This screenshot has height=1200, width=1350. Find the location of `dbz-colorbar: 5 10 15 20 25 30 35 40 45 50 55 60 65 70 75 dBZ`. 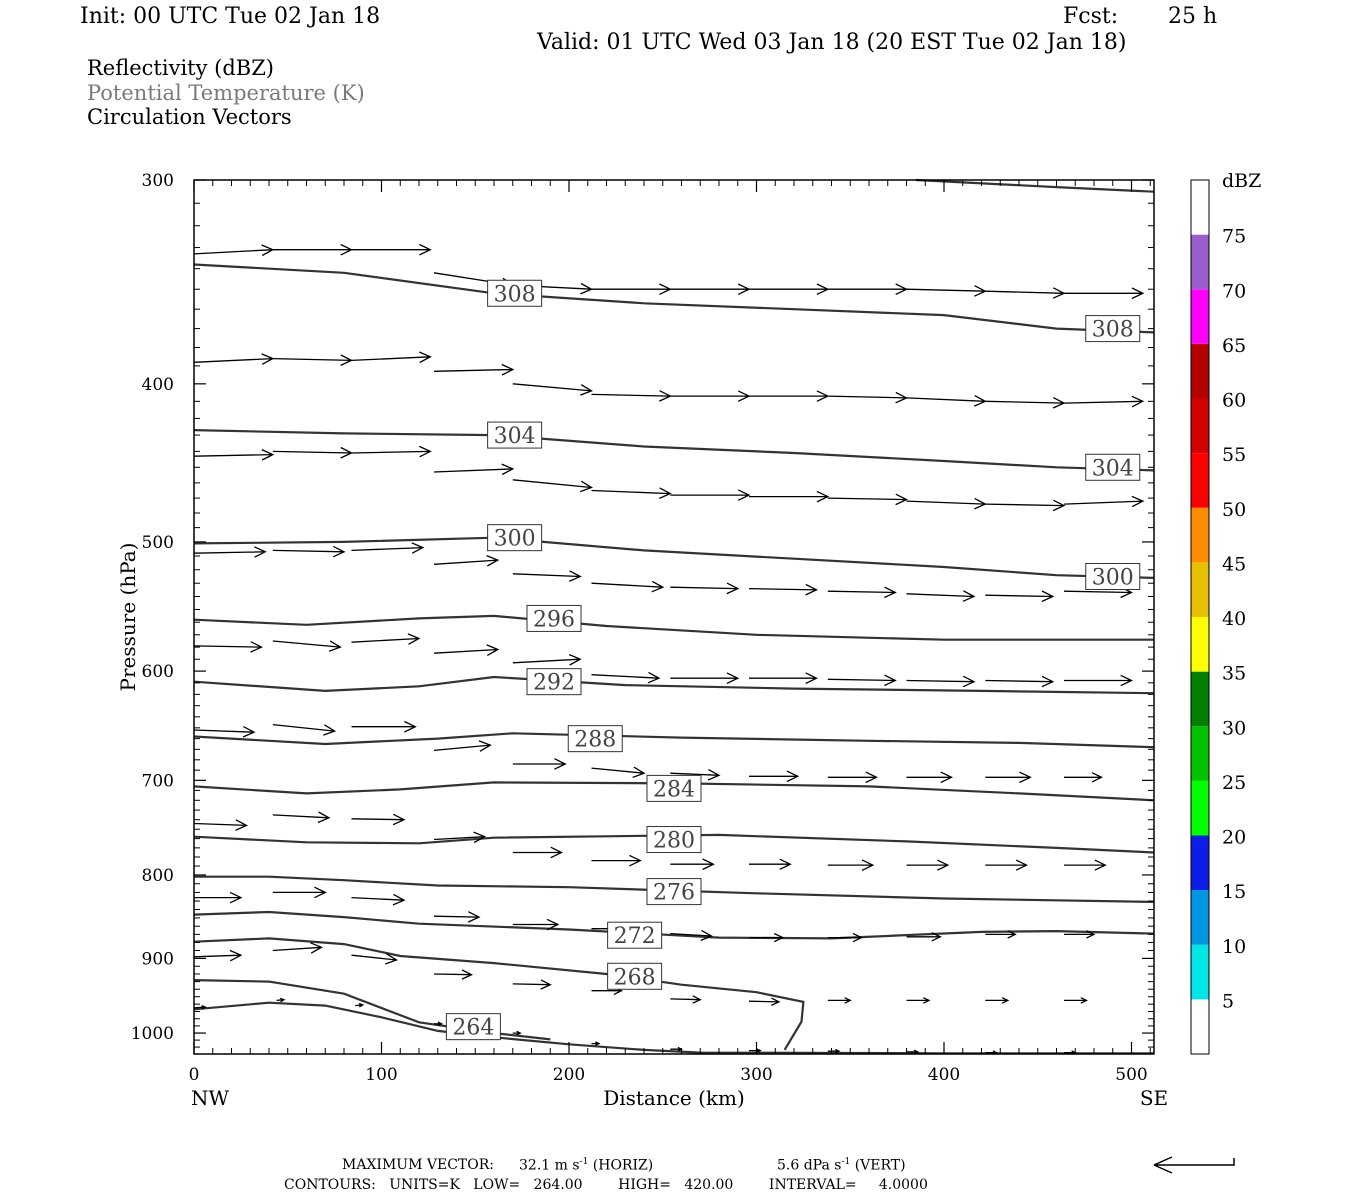

dbz-colorbar: 5 10 15 20 25 30 35 40 45 50 55 60 65 70 75 dBZ is located at coordinates (1225, 612).